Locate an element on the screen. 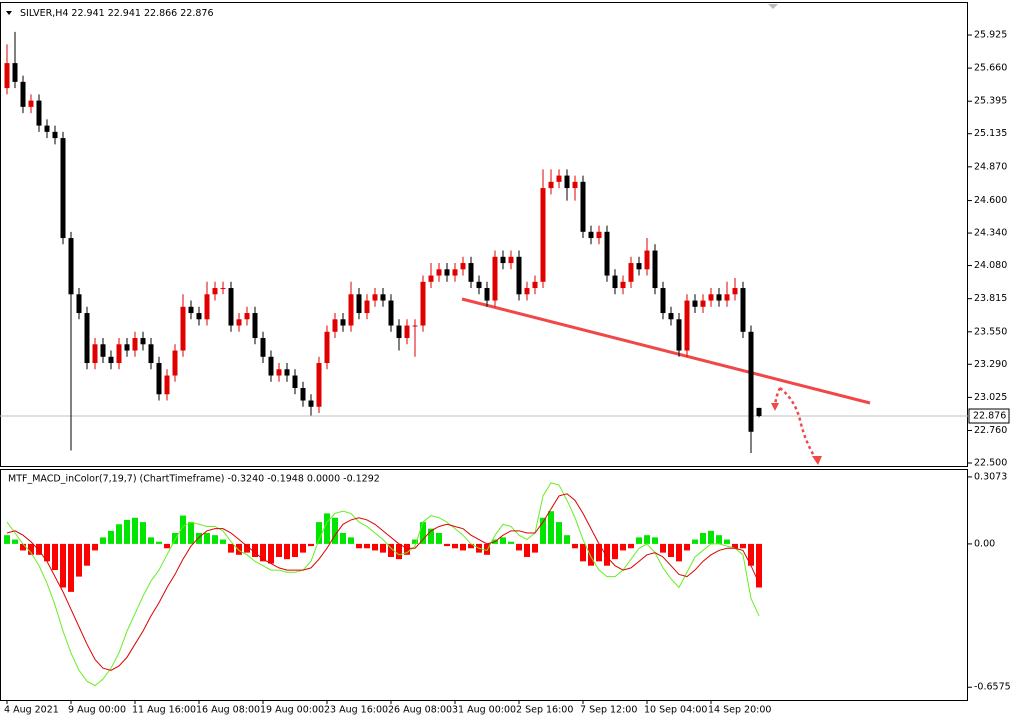 The height and width of the screenshot is (722, 1010). y-tick-label: 23.550 is located at coordinates (990, 331).